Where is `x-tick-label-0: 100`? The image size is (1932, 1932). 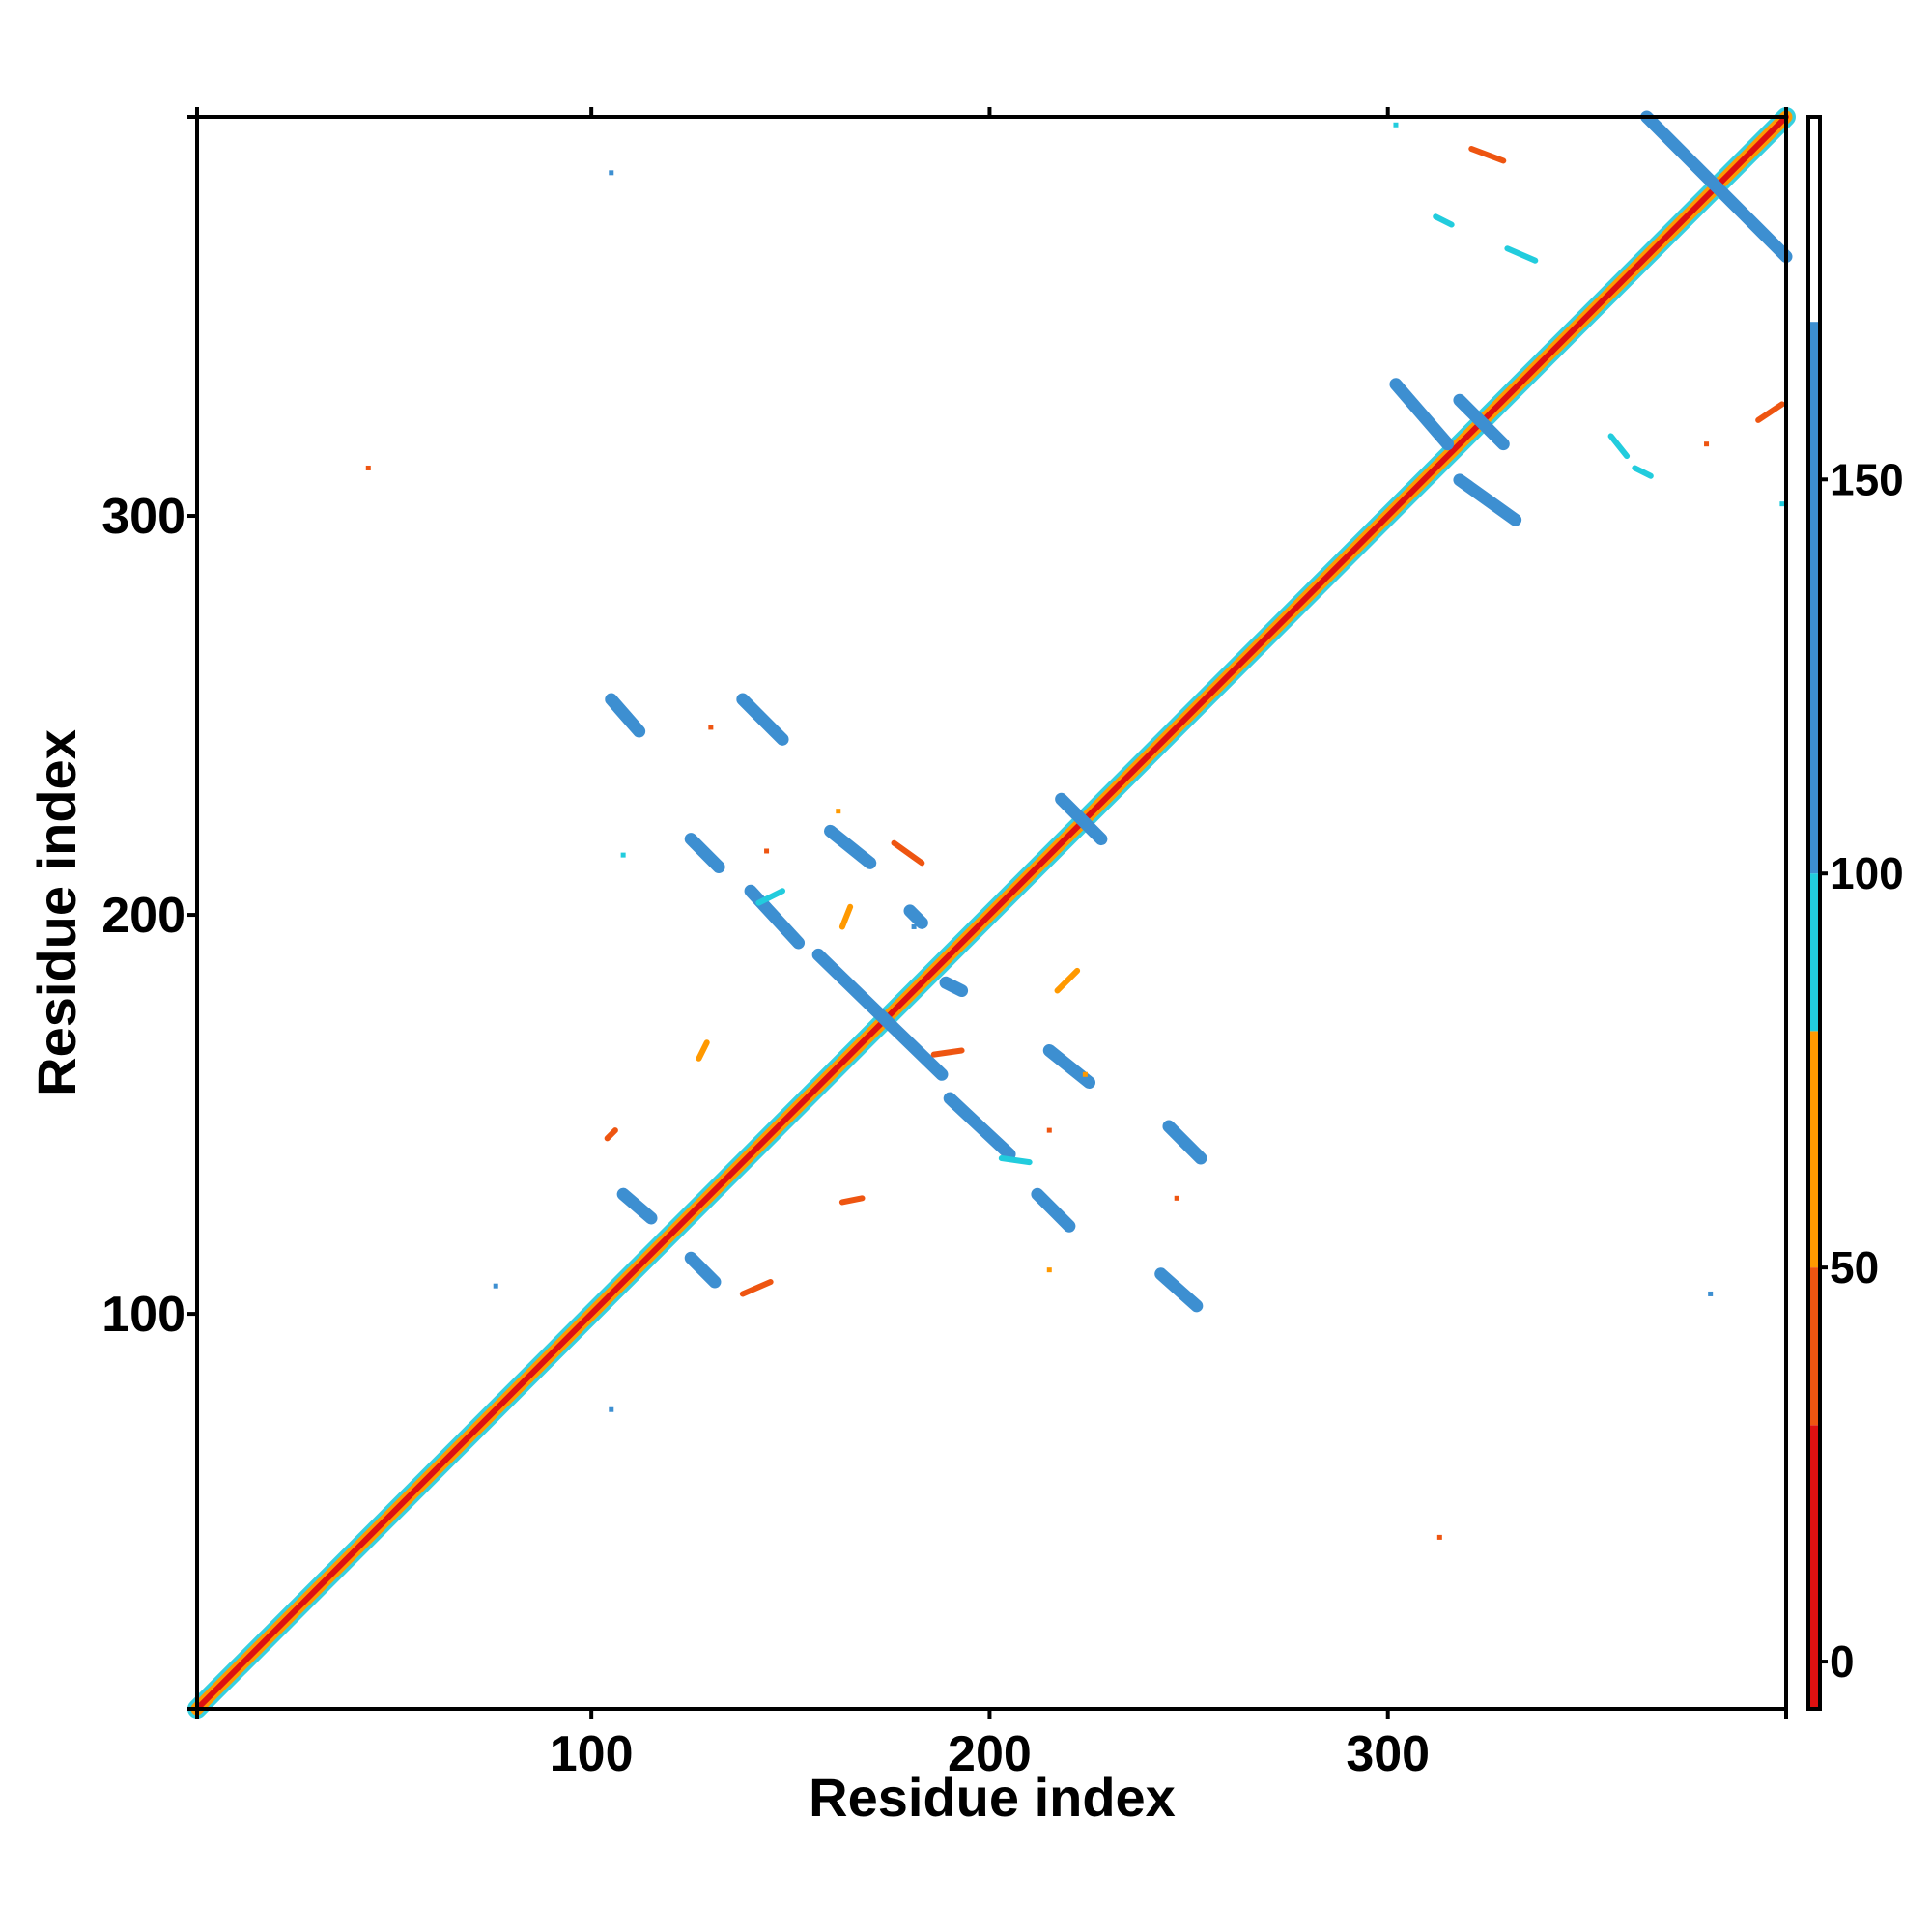 x-tick-label-0: 100 is located at coordinates (592, 1754).